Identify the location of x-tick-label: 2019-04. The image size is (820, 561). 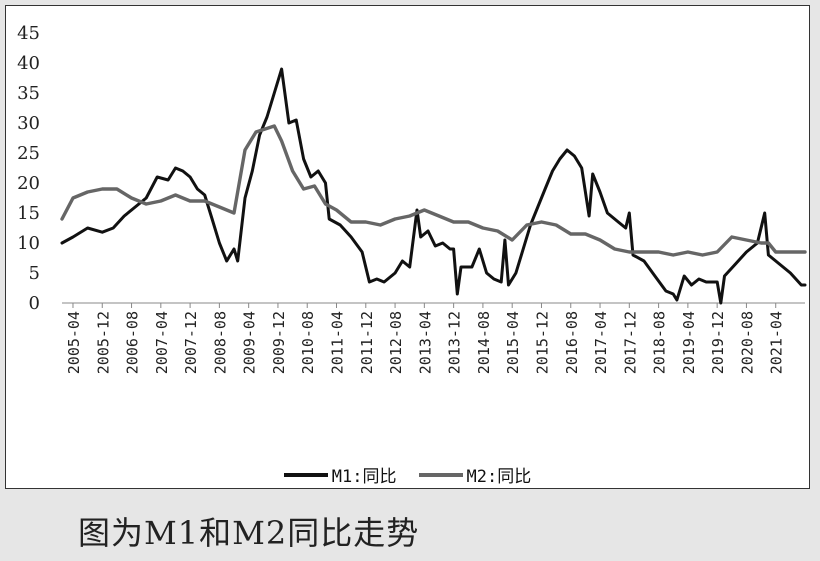
(689, 342).